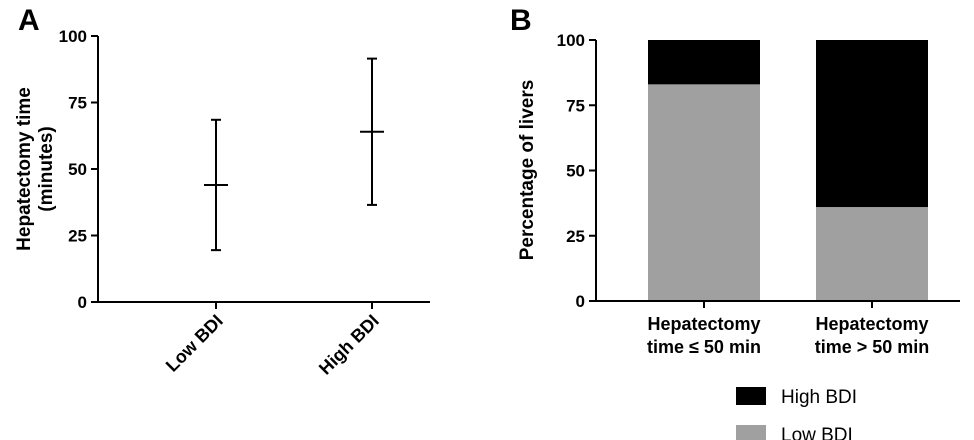  What do you see at coordinates (580, 301) in the screenshot?
I see `panel-b-y-tick-label: 0` at bounding box center [580, 301].